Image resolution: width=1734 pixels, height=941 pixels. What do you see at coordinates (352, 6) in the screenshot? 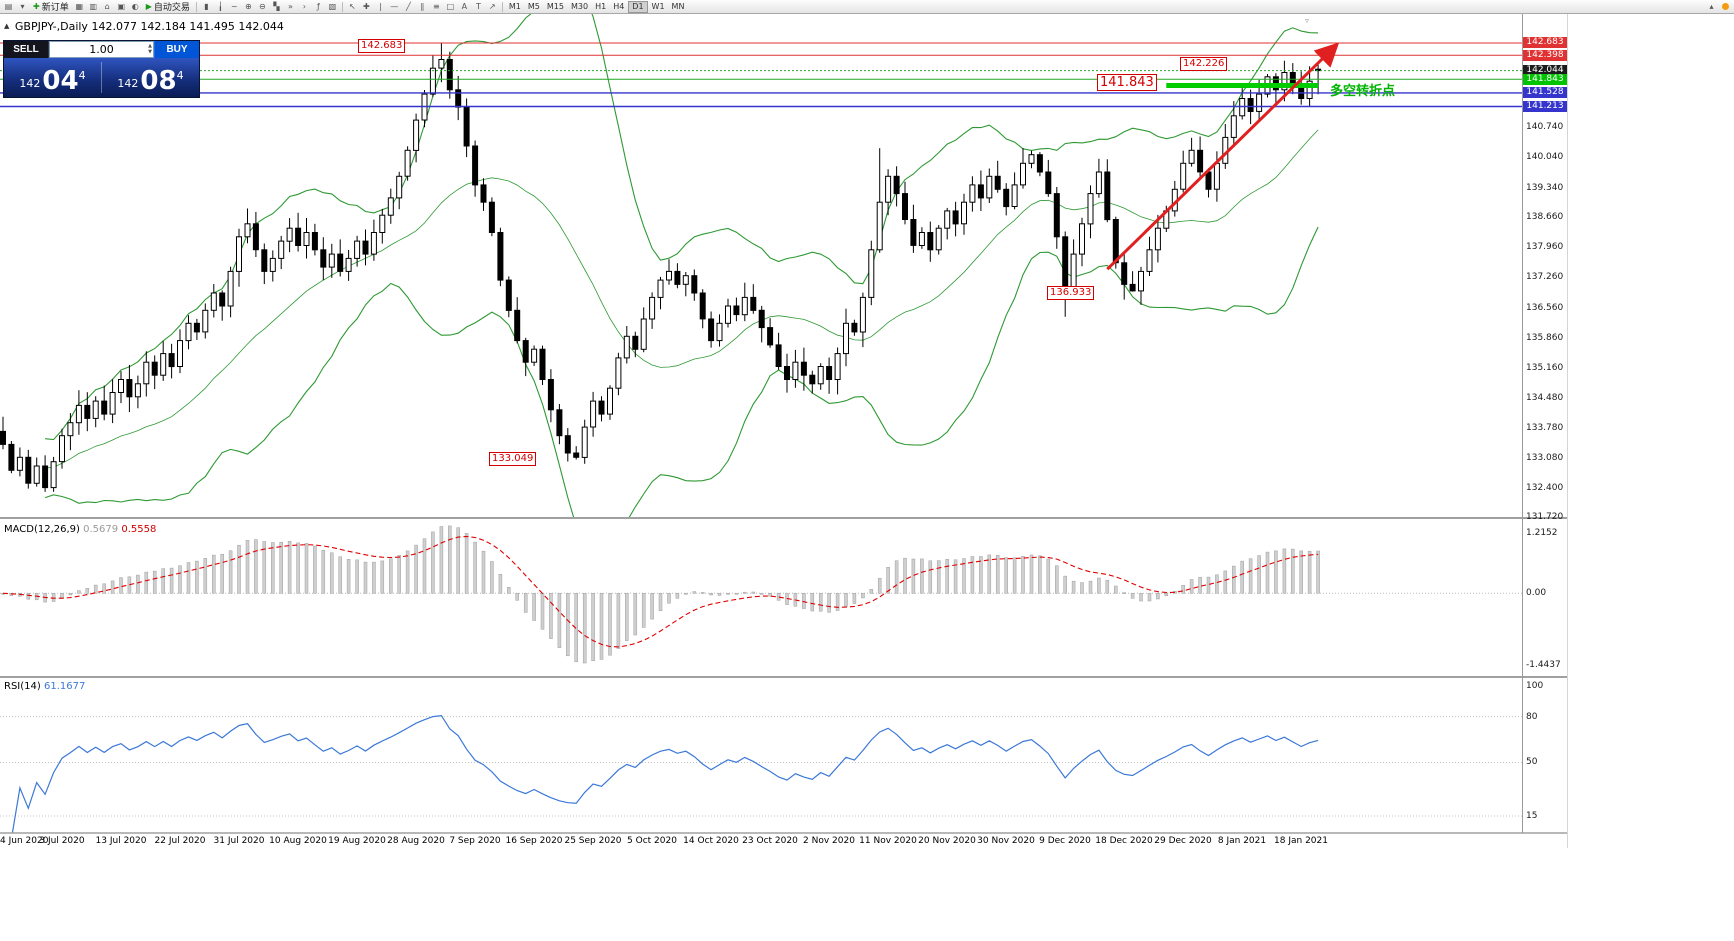
I see `cursor-icon: ↖` at bounding box center [352, 6].